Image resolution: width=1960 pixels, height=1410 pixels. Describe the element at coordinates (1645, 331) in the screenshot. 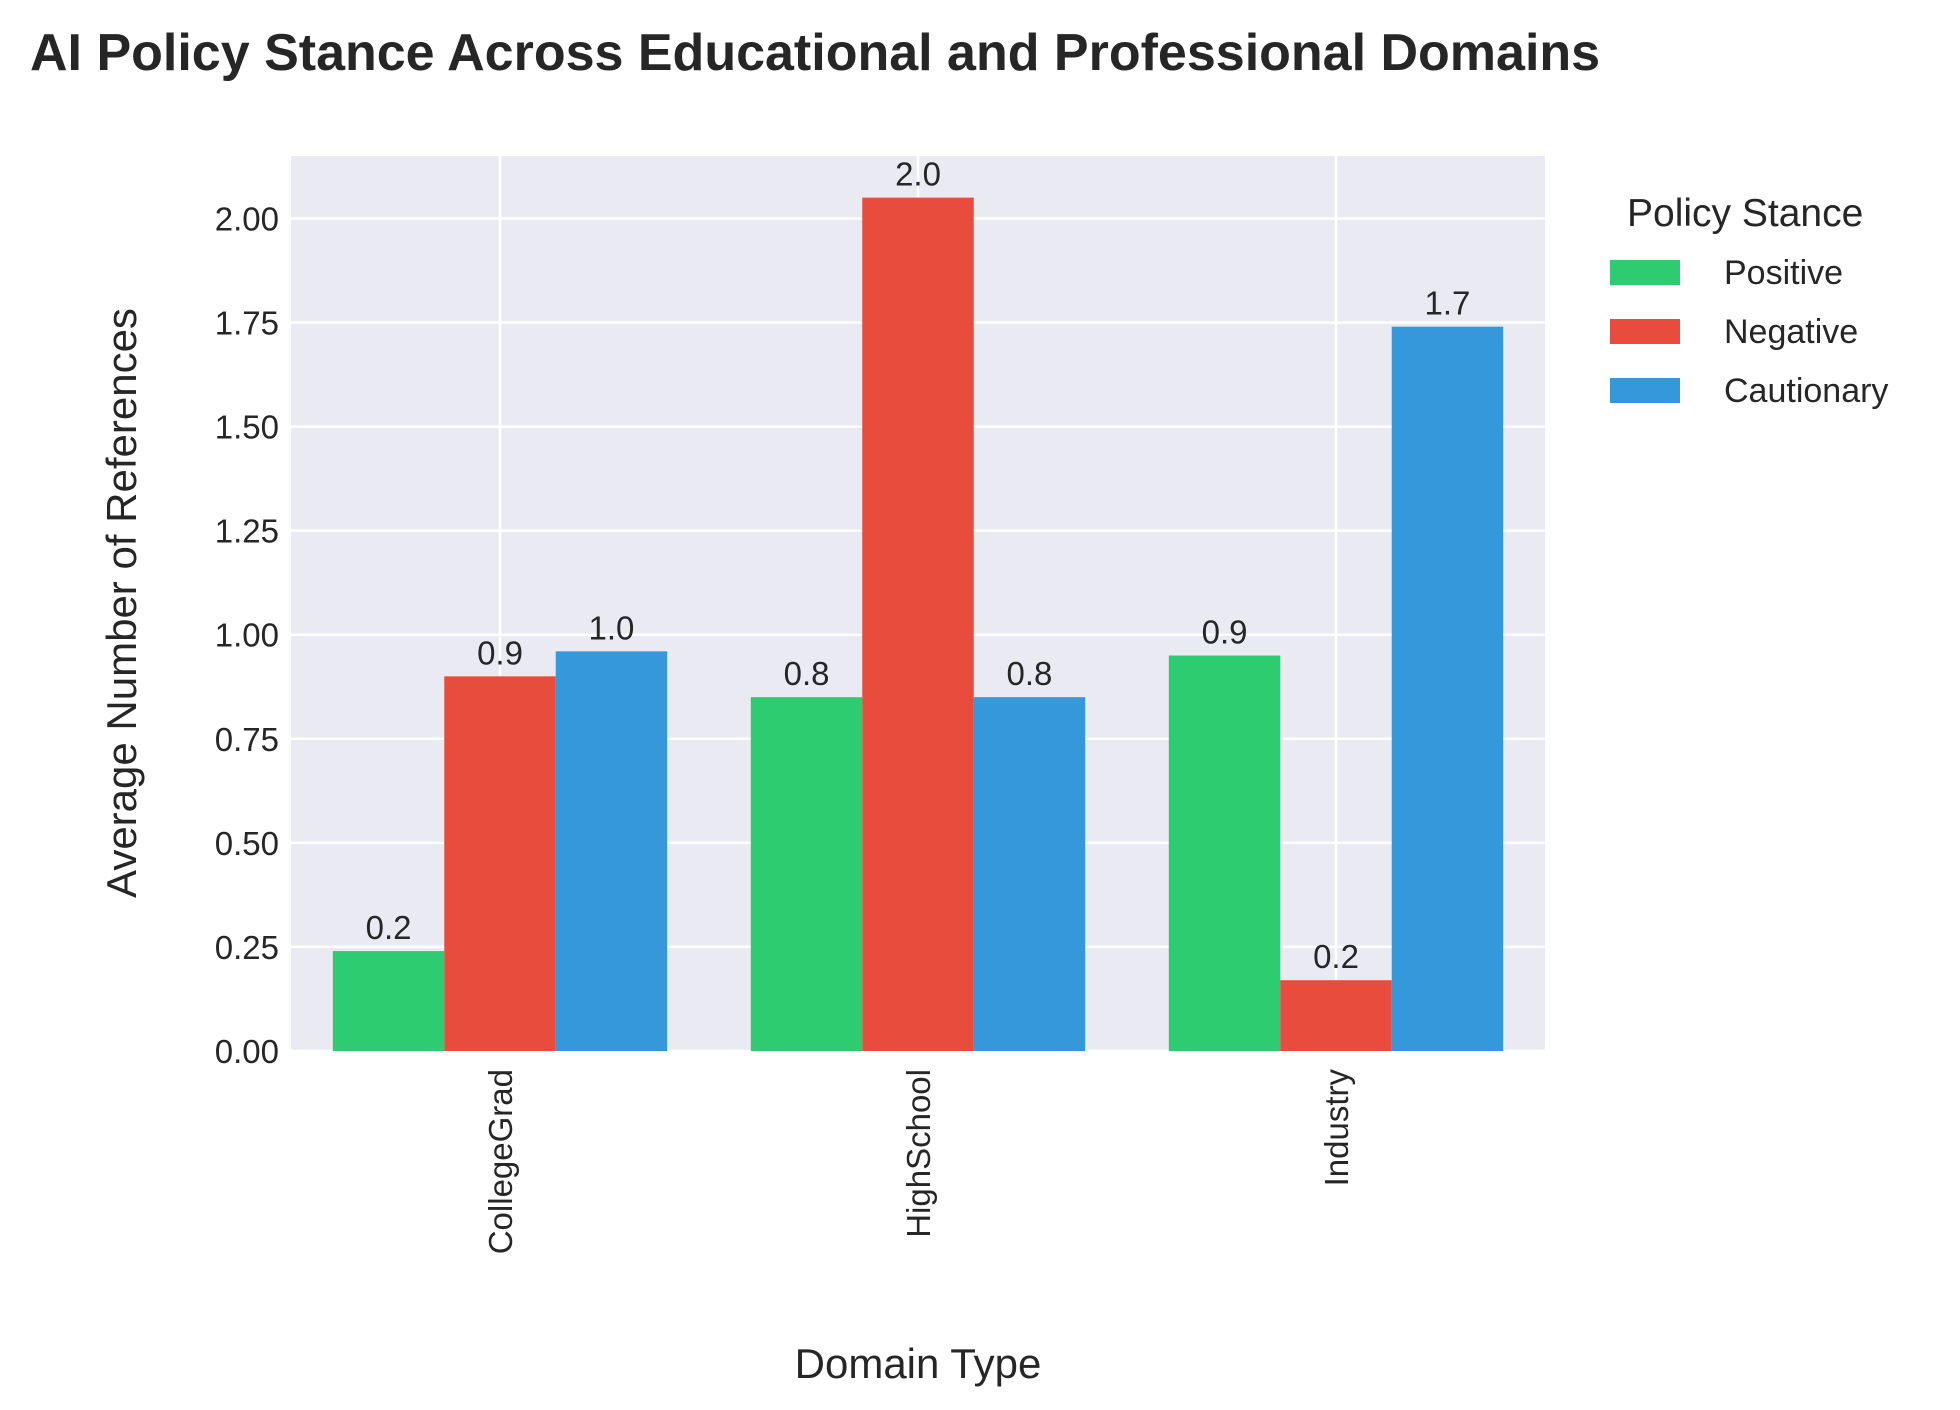

I see `legend-swatch-negative` at that location.